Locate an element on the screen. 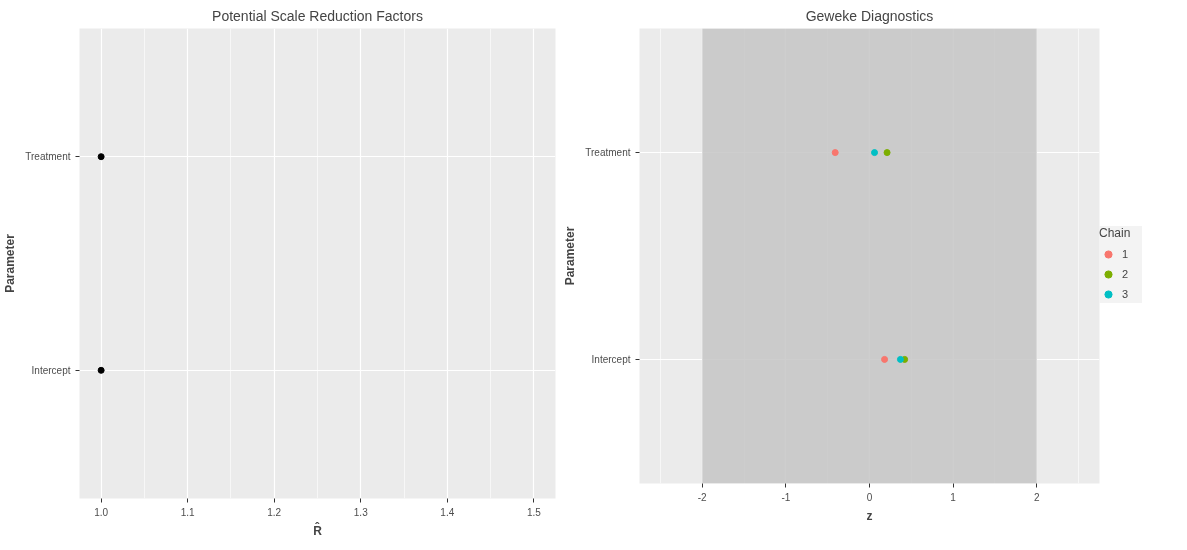  x-tick-label: 2 is located at coordinates (1036, 497).